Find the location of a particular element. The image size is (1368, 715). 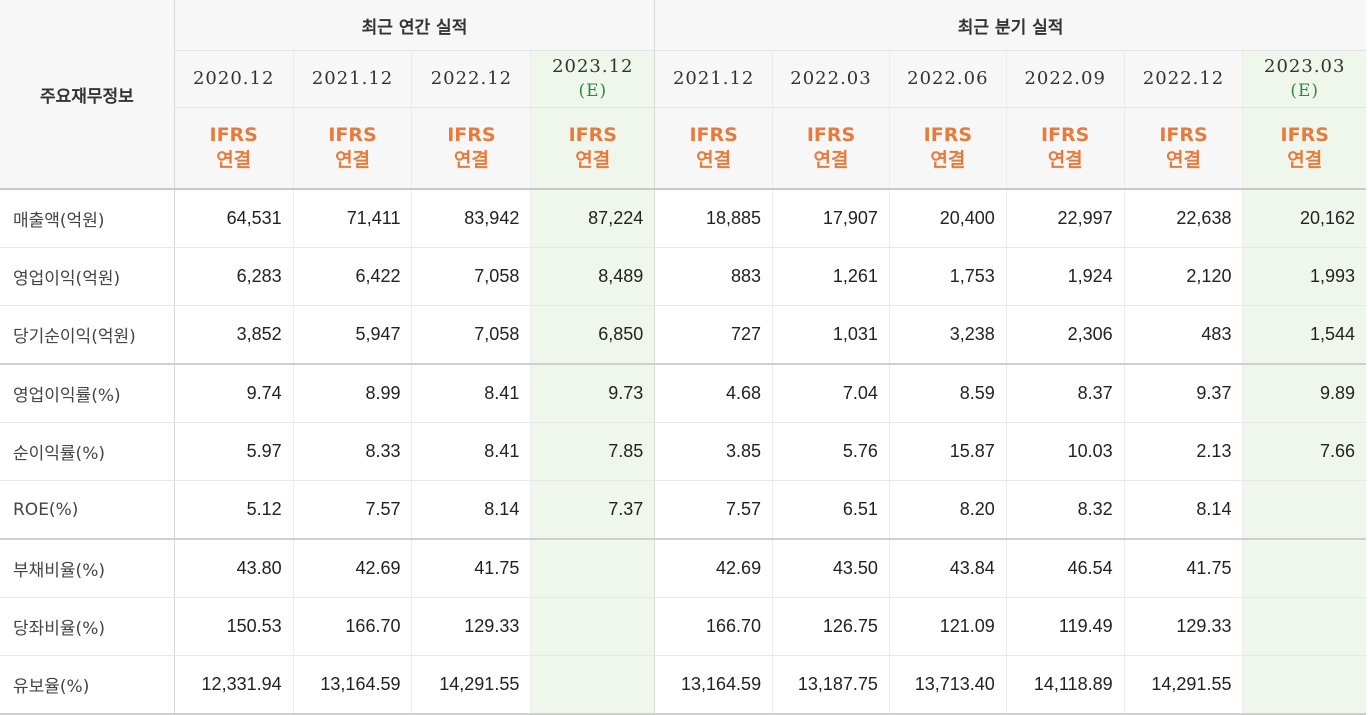

annual-value-cell: 7.57 is located at coordinates (352, 510).